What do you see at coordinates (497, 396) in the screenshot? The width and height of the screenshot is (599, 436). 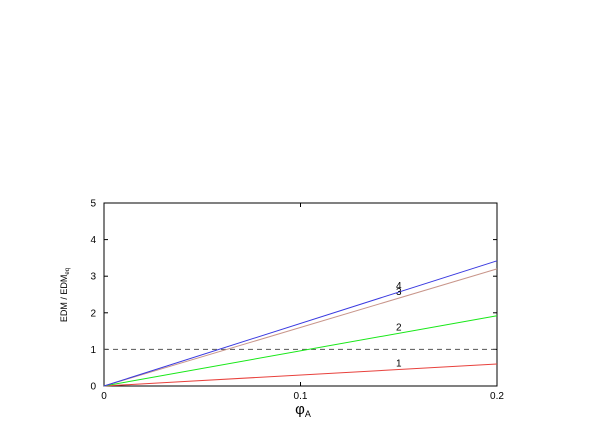 I see `x-tick-label: 0.2` at bounding box center [497, 396].